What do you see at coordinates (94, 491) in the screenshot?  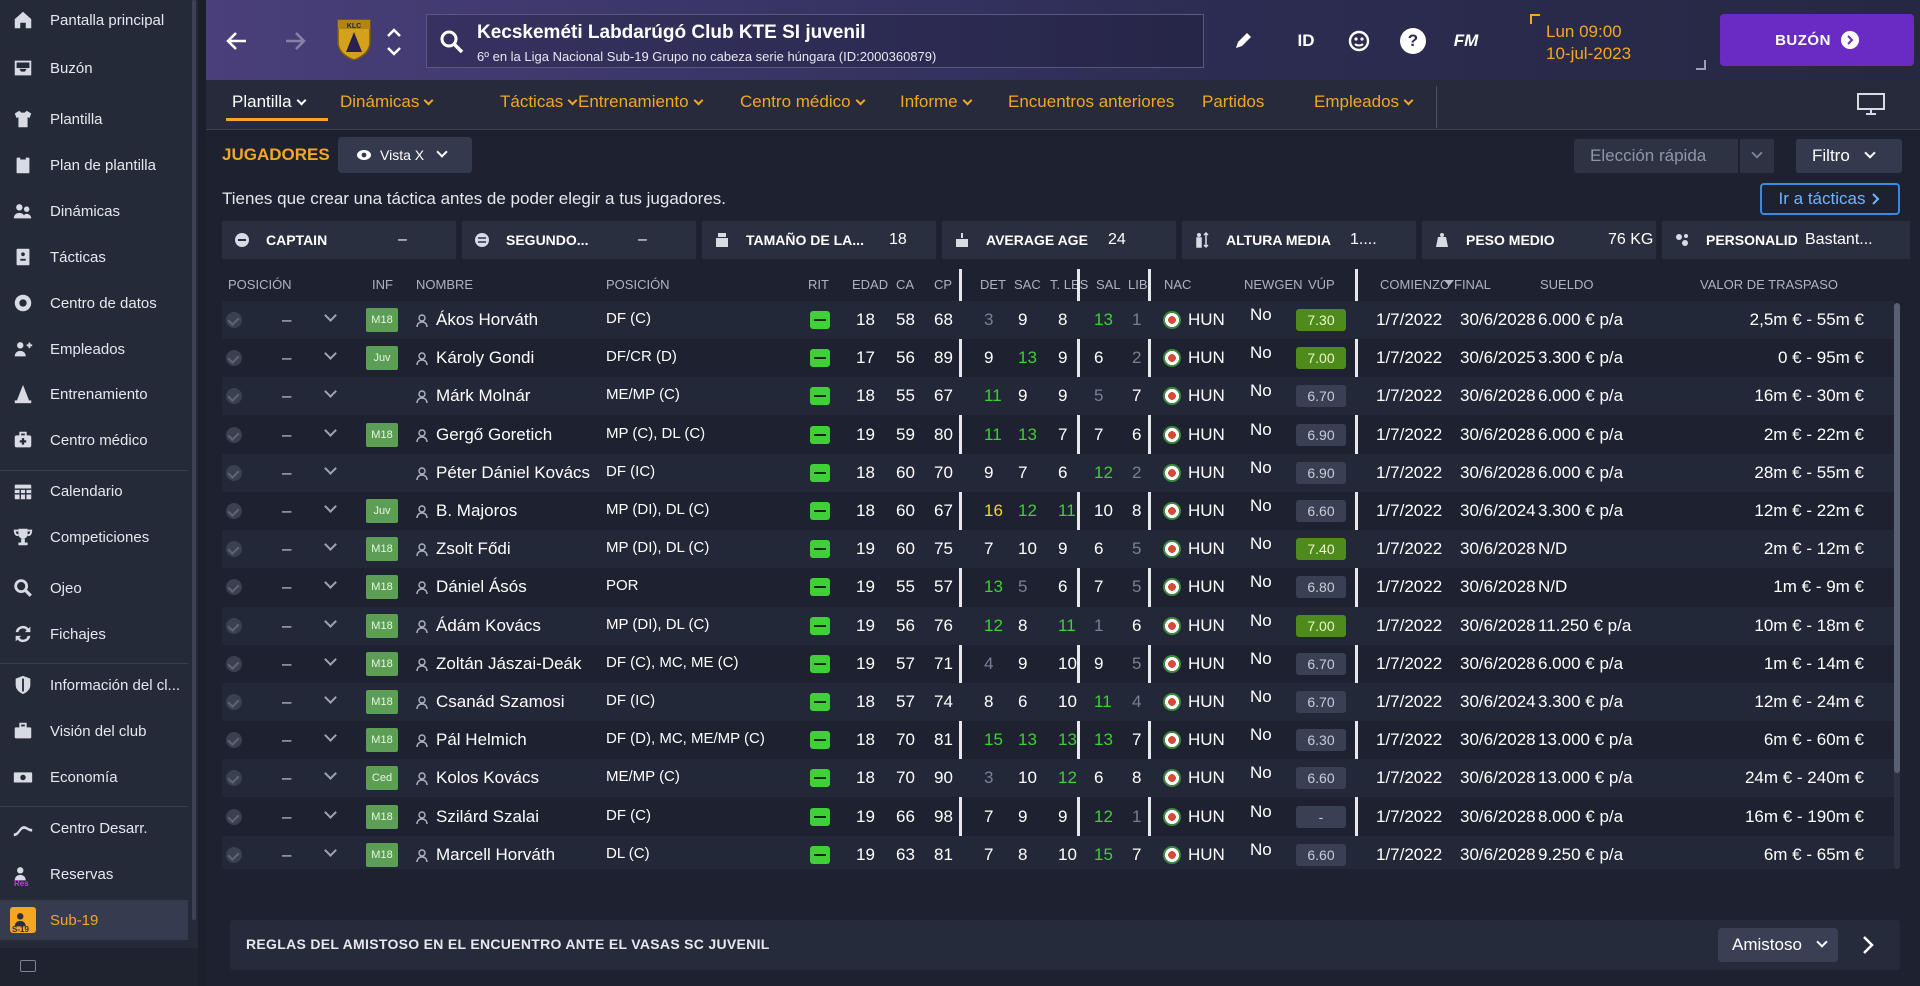 I see `sidebar-item-calendario: Calendario` at bounding box center [94, 491].